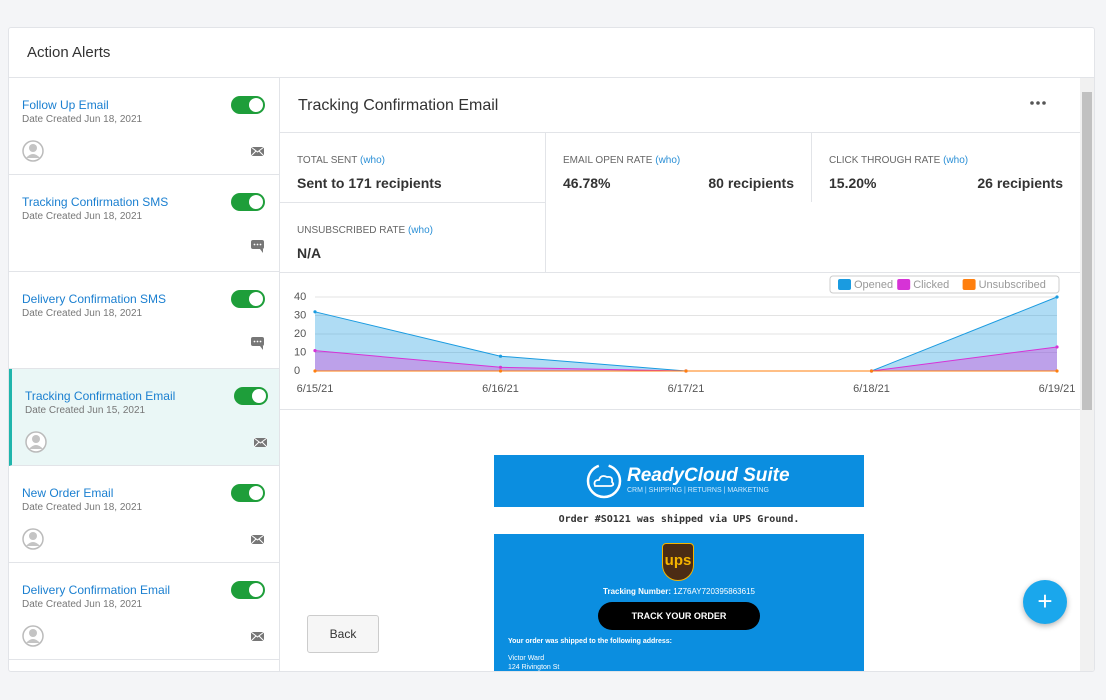 This screenshot has width=1106, height=700. I want to click on y-tick-label: 30, so click(300, 315).